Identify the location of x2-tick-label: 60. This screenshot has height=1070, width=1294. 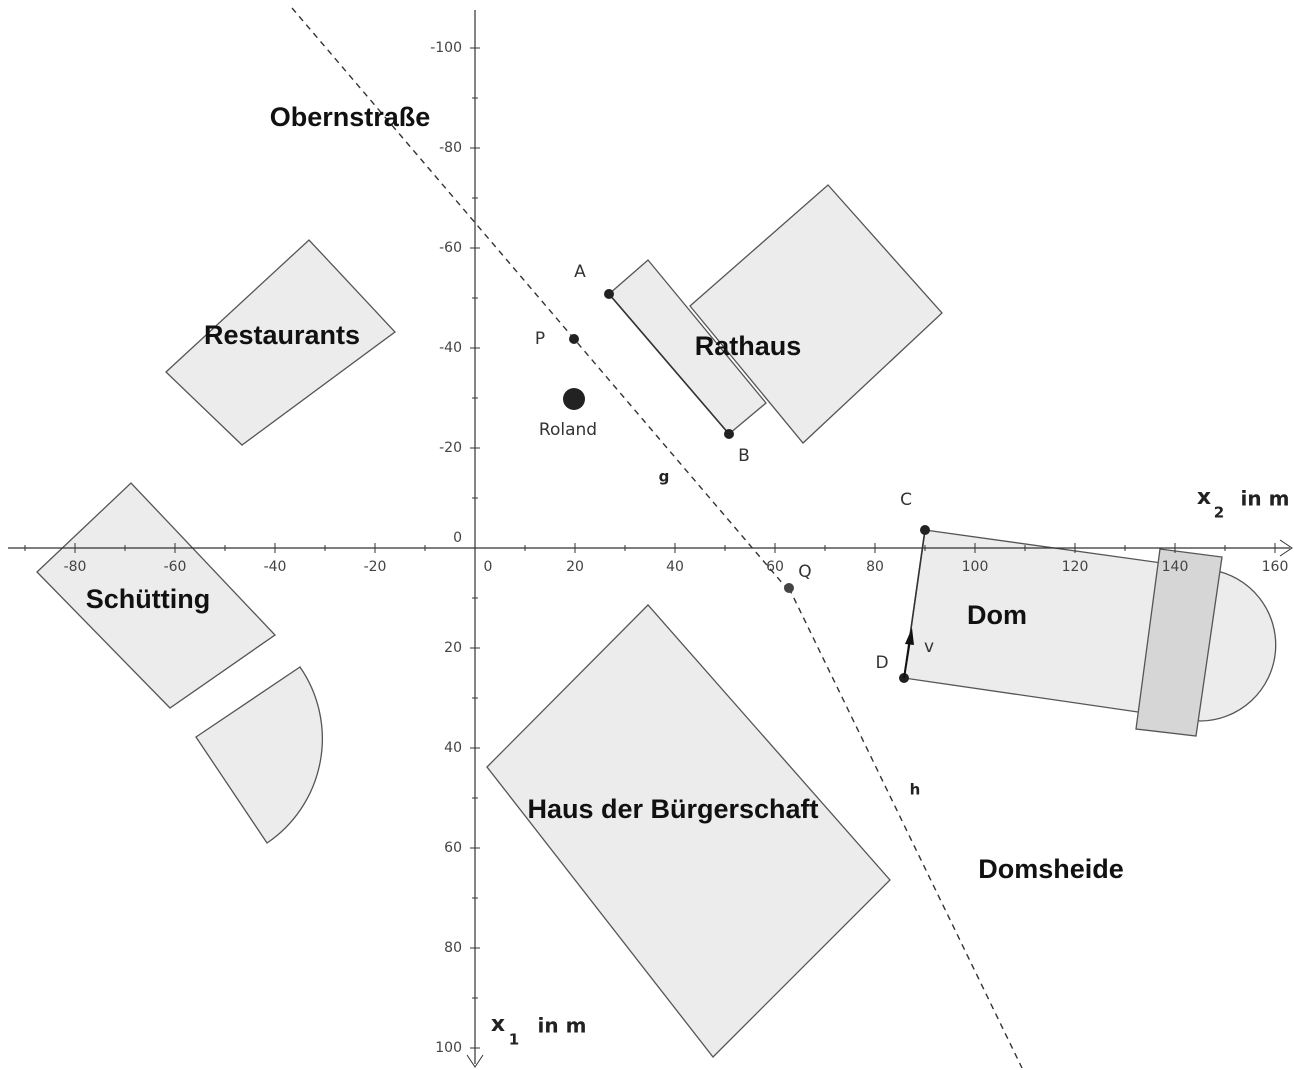
(775, 567).